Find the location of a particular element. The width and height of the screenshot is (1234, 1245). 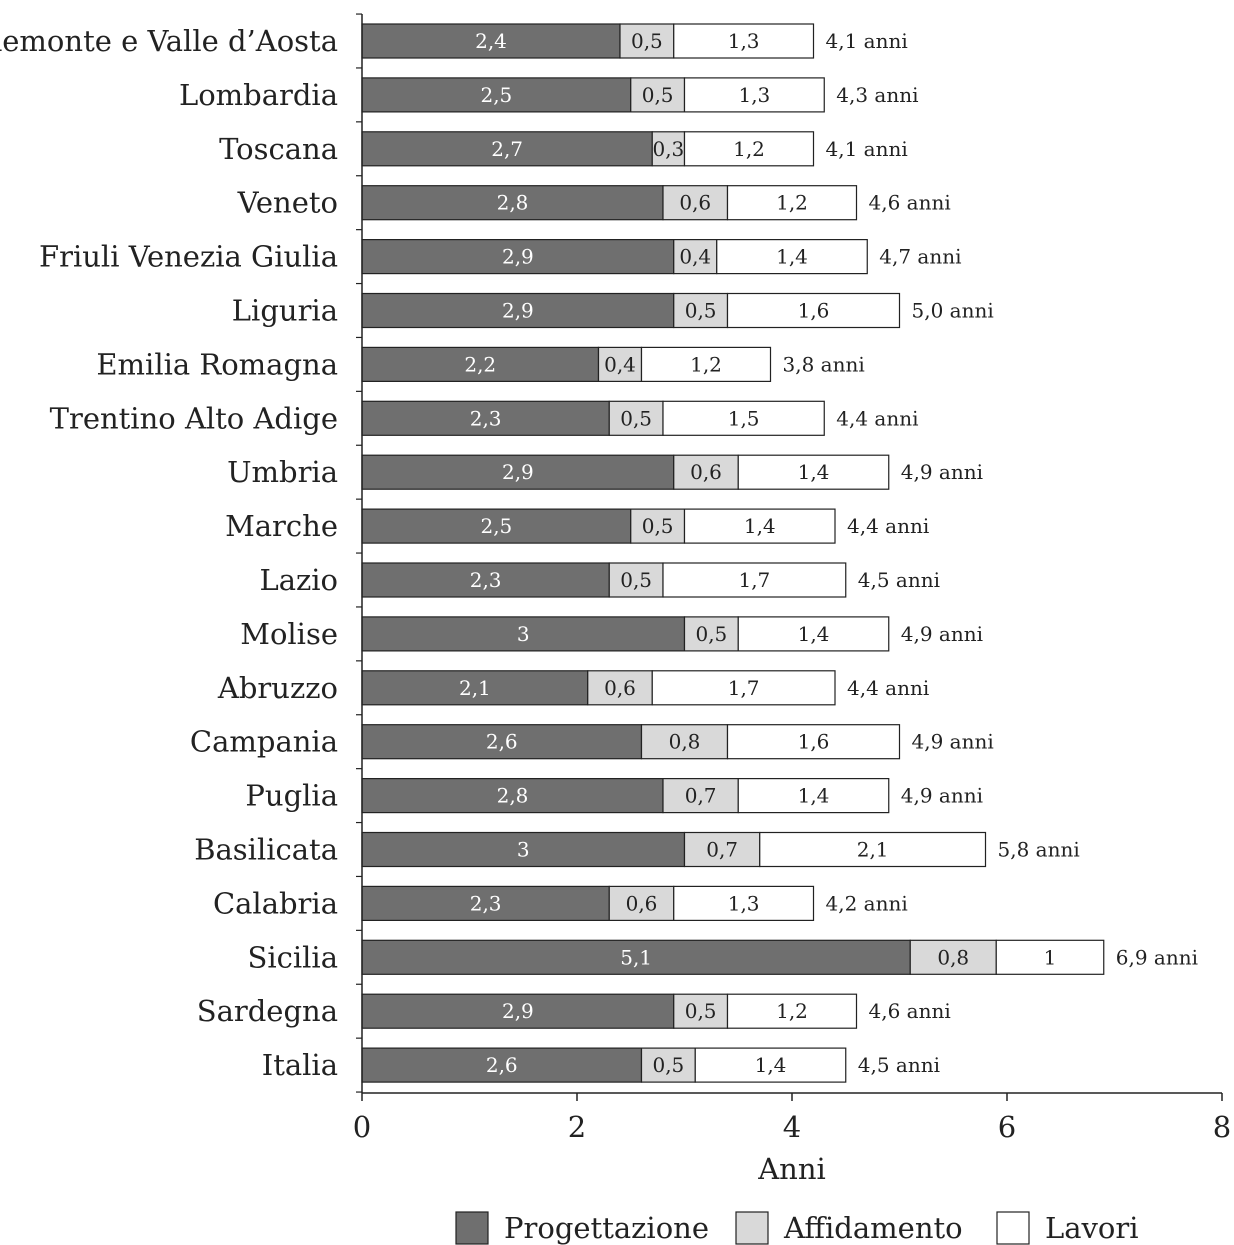

total-label: 4,7 anni is located at coordinates (920, 257).